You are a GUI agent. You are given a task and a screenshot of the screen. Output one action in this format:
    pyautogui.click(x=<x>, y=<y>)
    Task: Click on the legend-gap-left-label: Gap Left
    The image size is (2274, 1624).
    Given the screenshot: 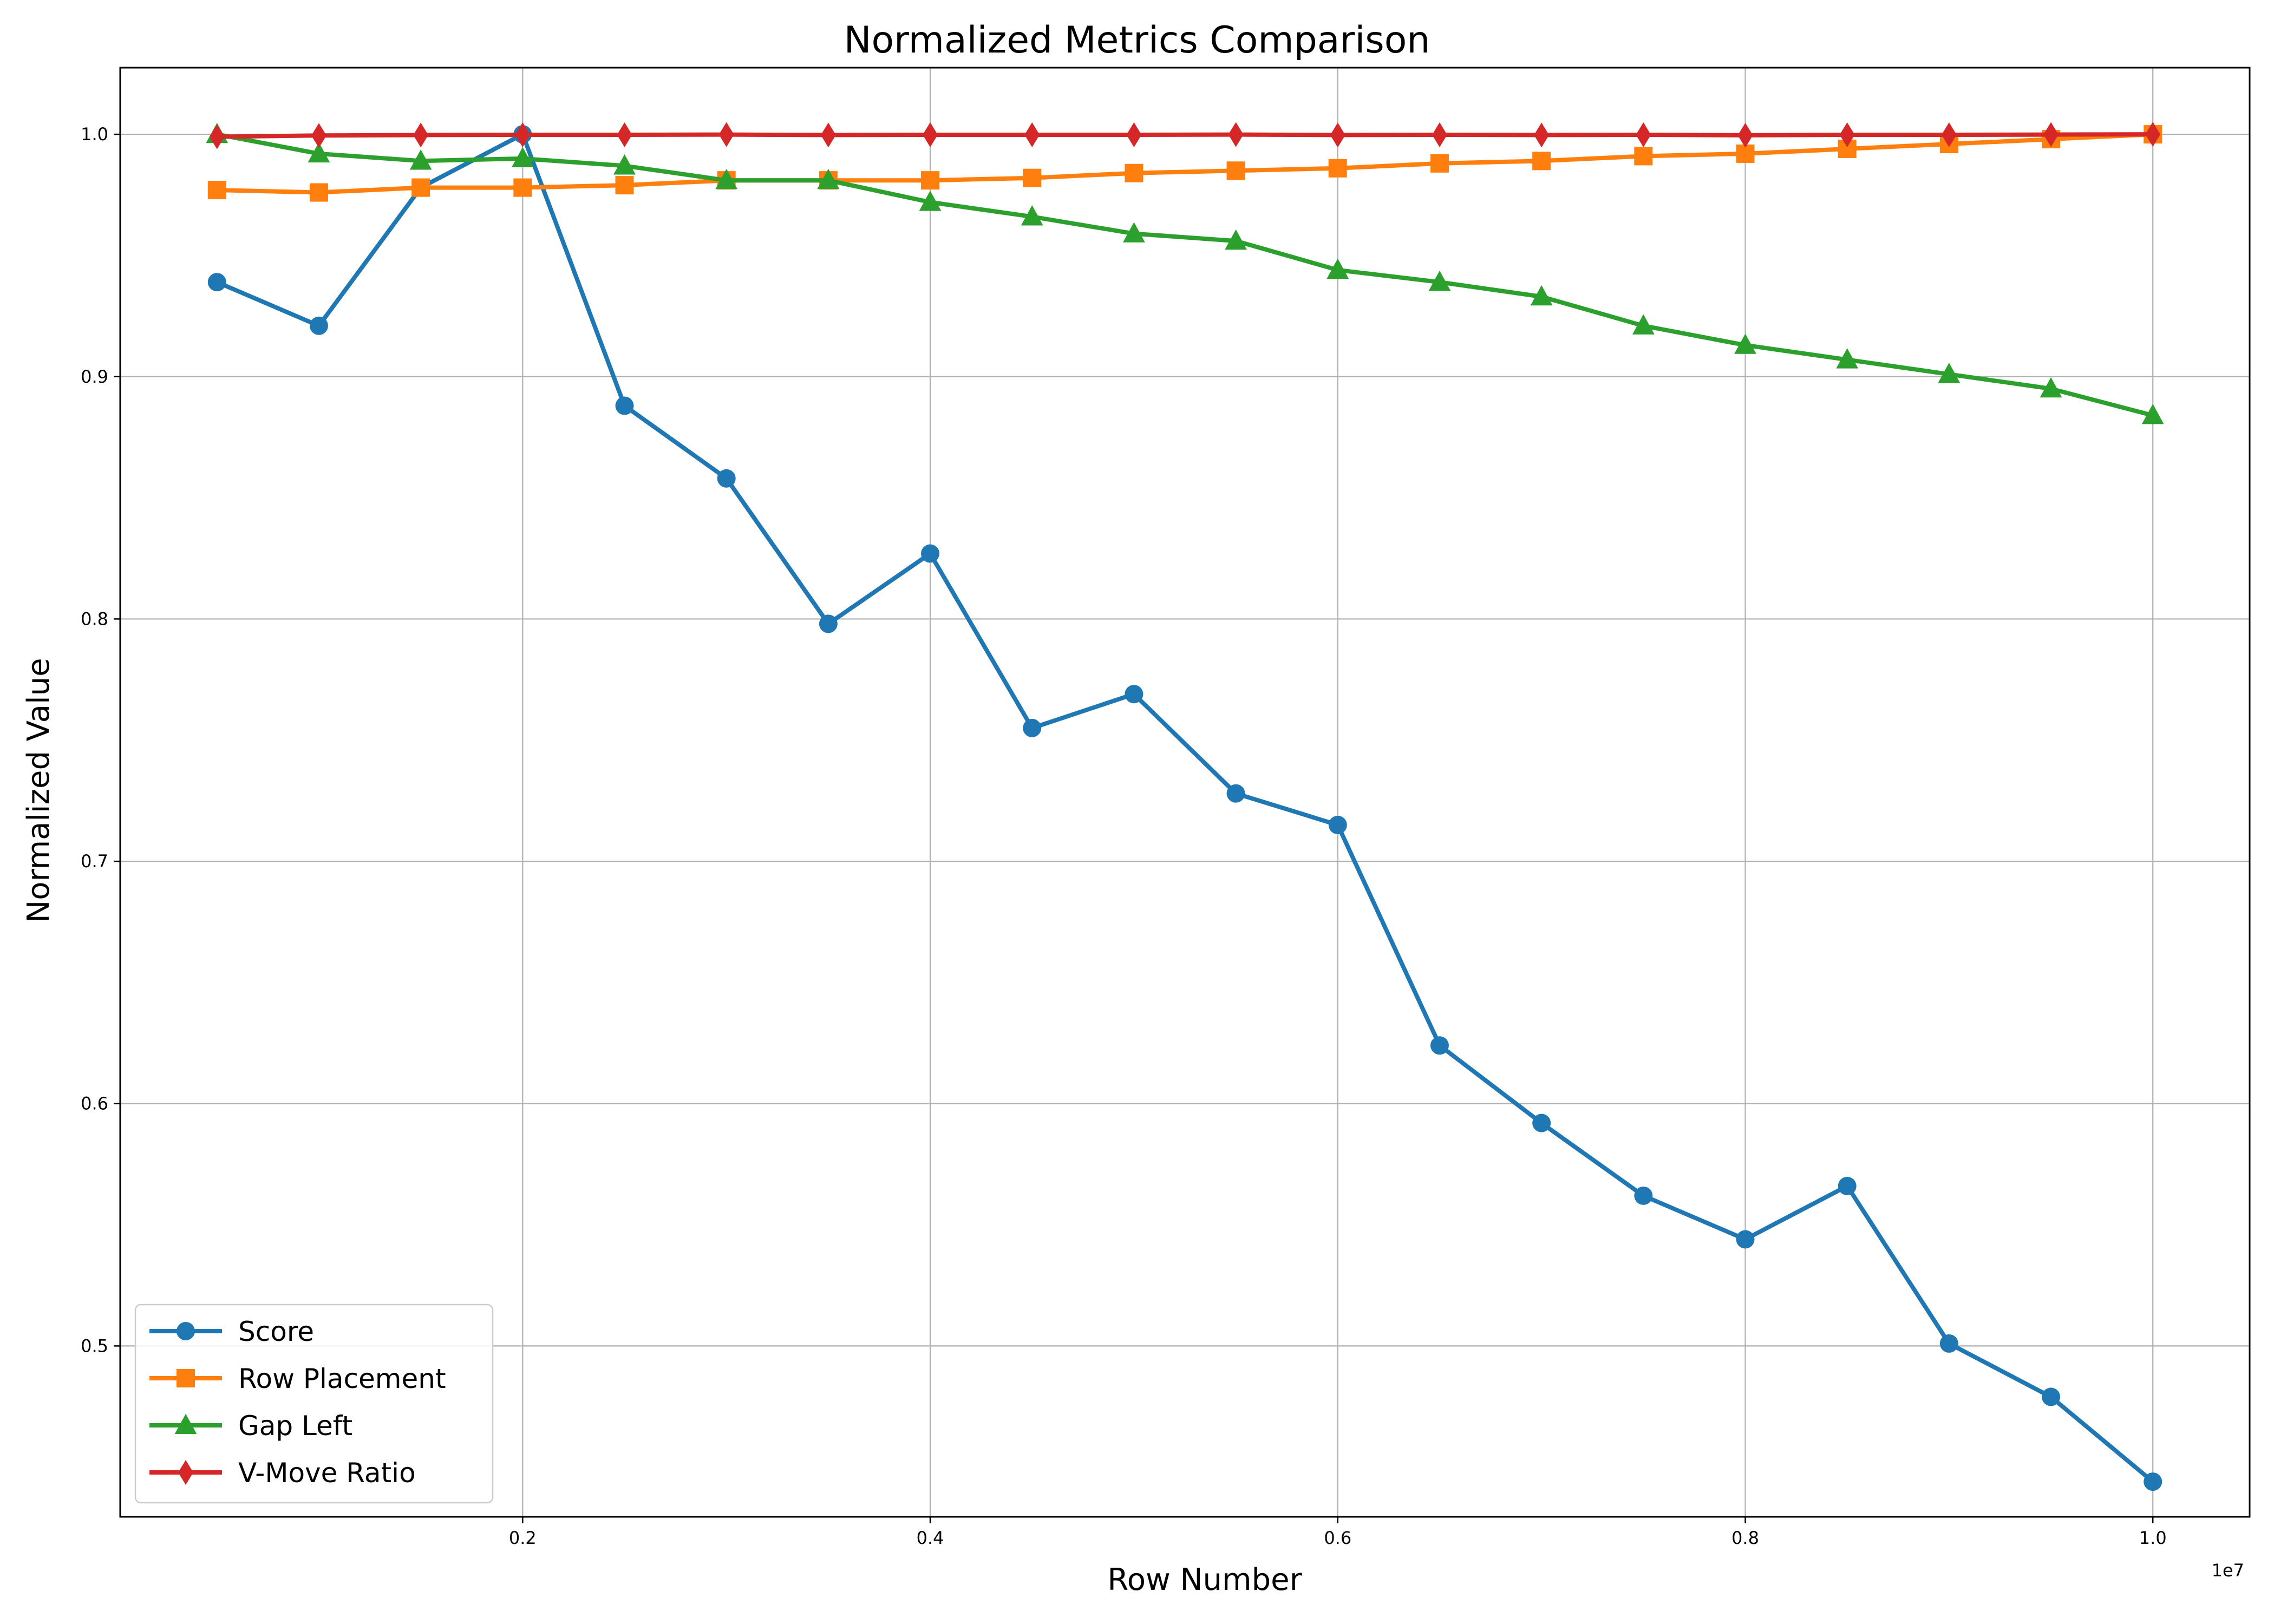 What is the action you would take?
    pyautogui.click(x=295, y=1426)
    